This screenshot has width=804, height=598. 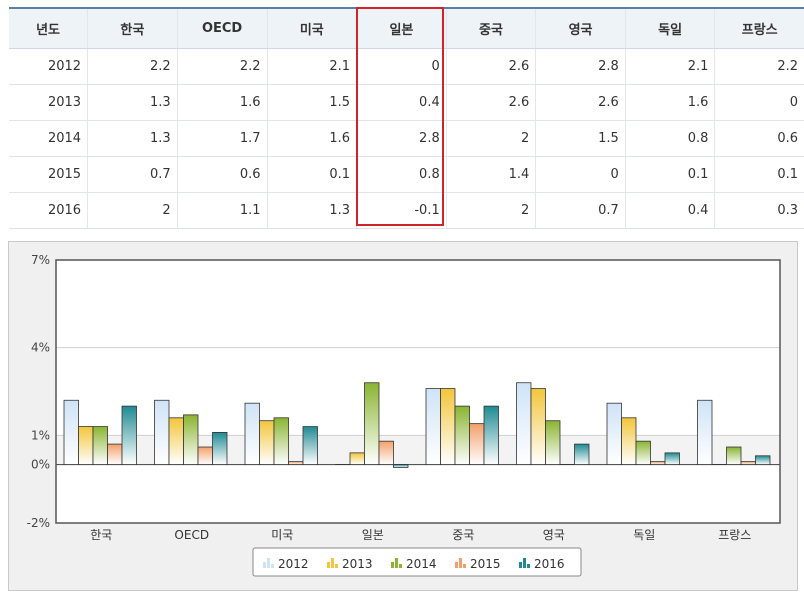 I want to click on table-cell: 2013, so click(x=49, y=102).